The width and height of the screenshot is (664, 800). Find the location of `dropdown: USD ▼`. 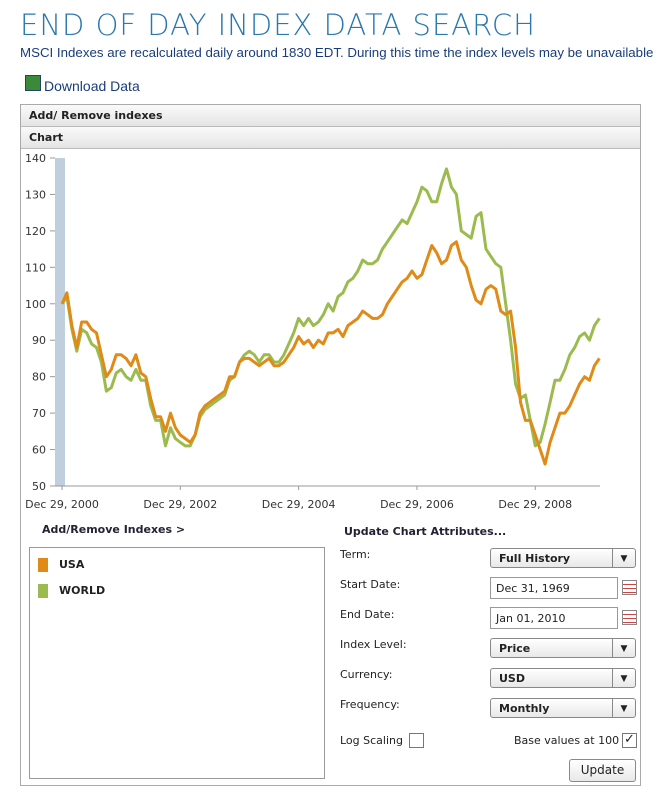

dropdown: USD ▼ is located at coordinates (563, 678).